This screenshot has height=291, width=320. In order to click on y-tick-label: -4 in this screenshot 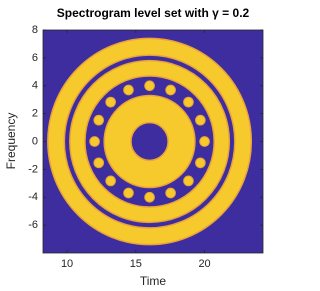, I will do `click(33, 197)`.